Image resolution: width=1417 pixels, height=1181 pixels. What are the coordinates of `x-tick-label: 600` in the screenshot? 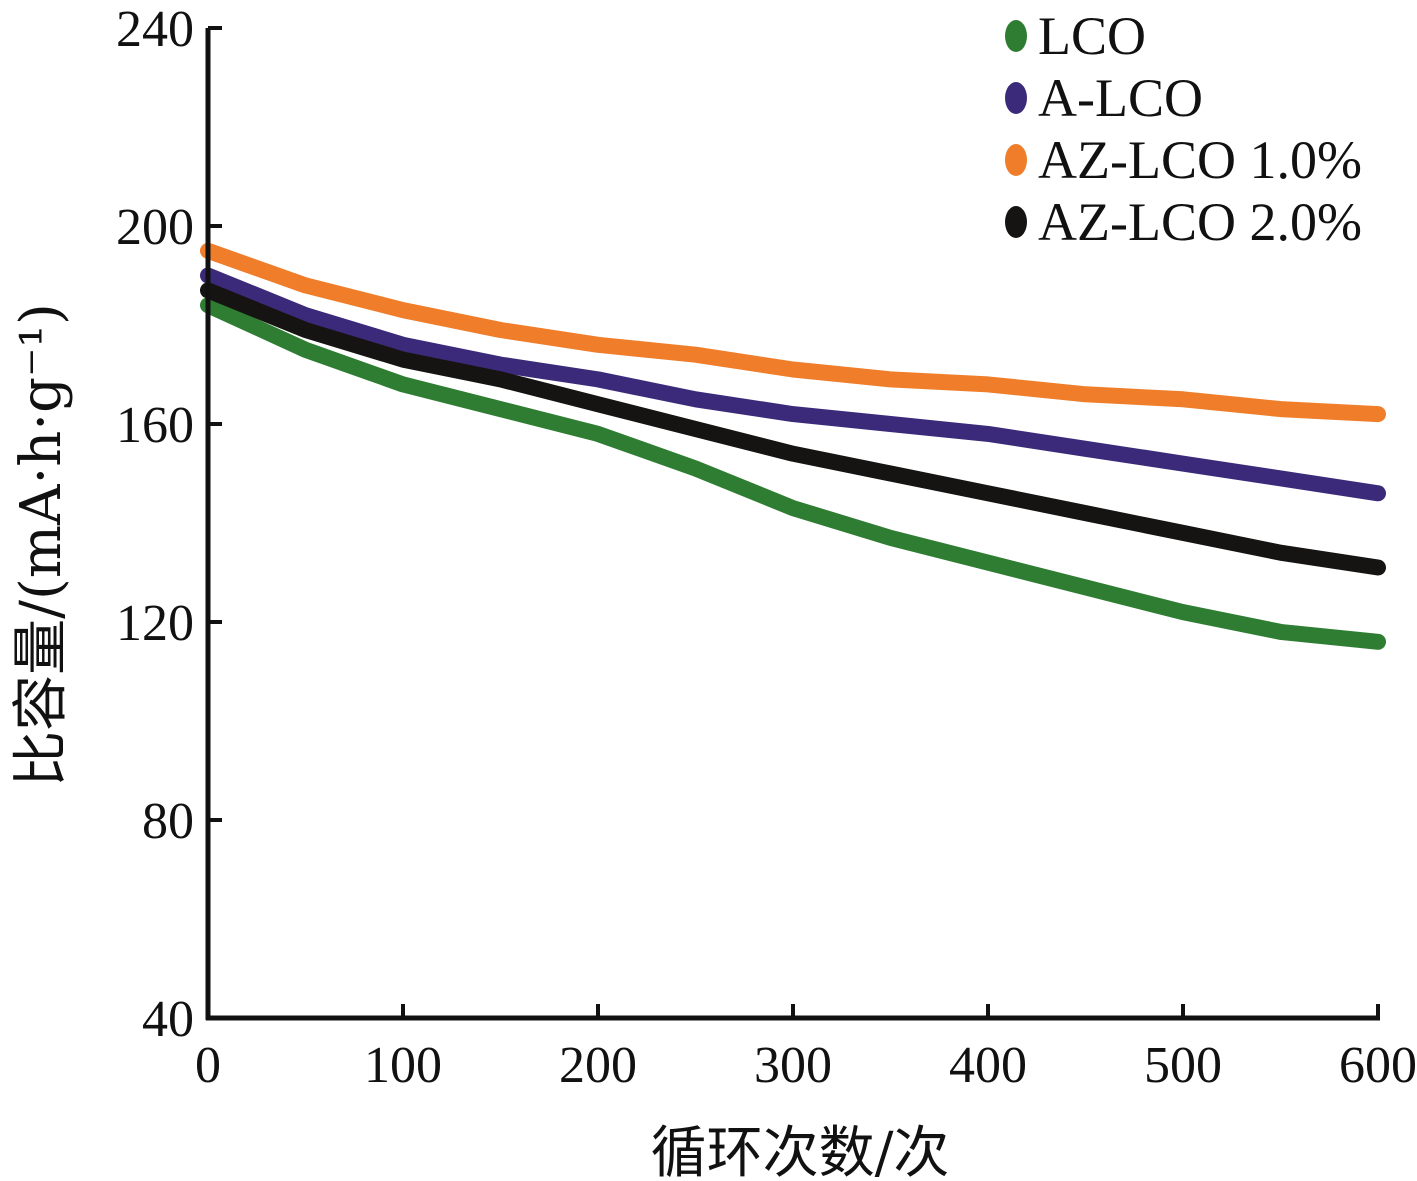 It's located at (1378, 1065).